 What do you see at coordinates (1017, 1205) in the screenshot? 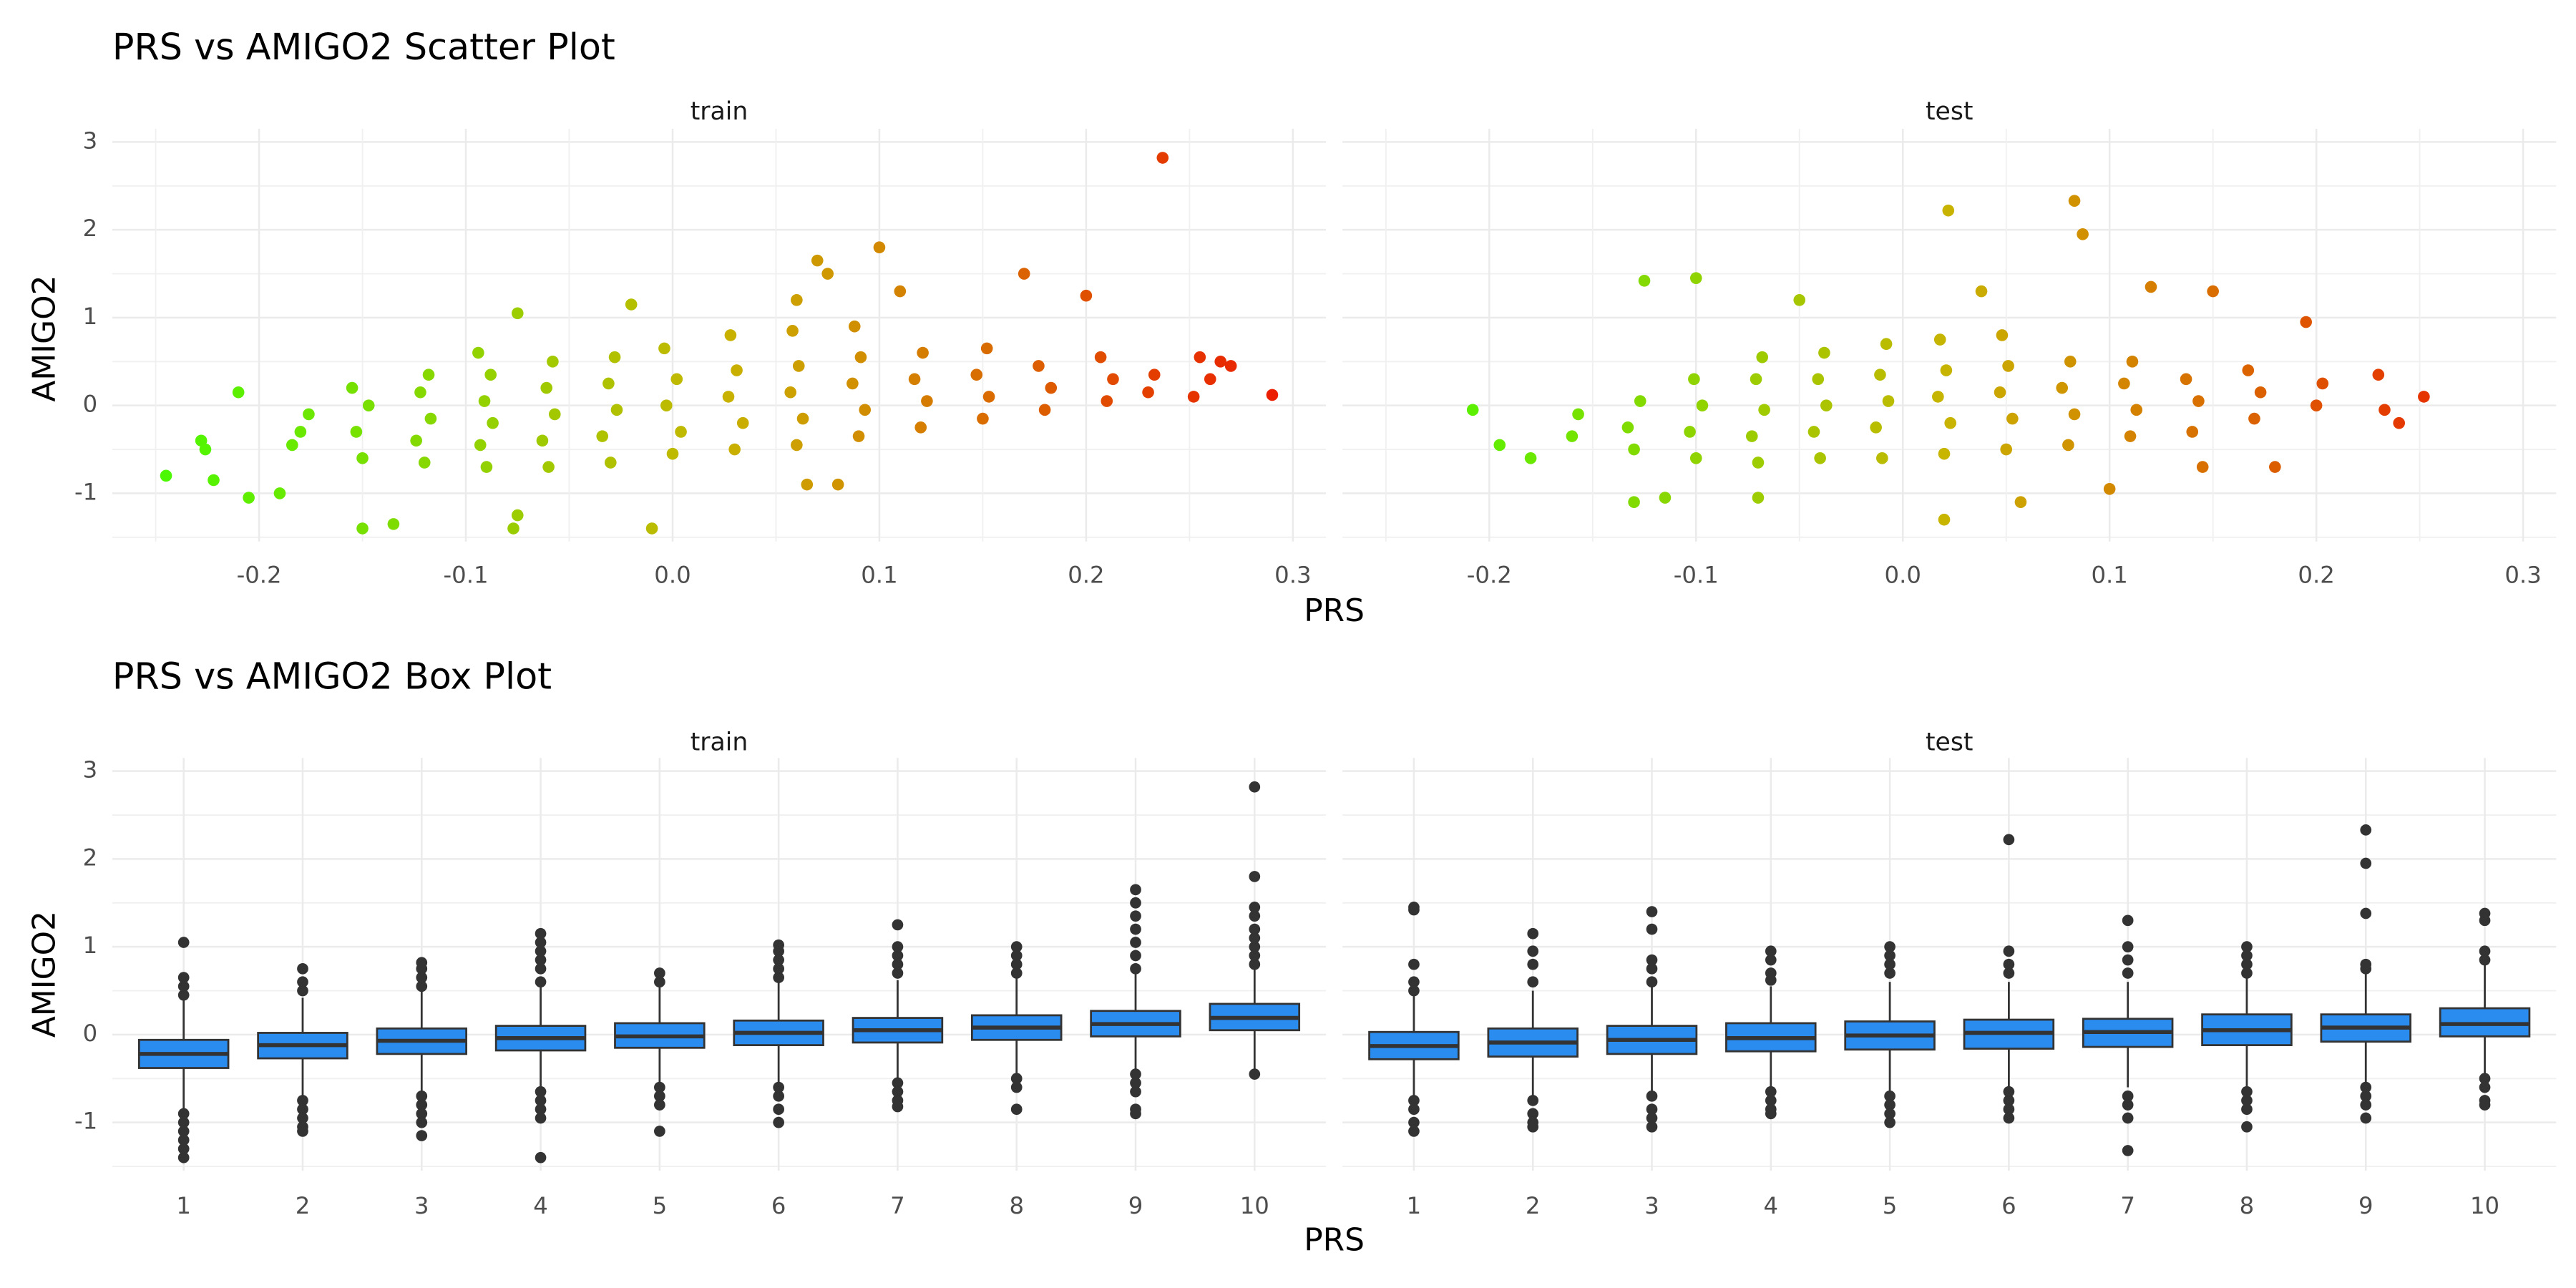
I see `x-tick-label: 8` at bounding box center [1017, 1205].